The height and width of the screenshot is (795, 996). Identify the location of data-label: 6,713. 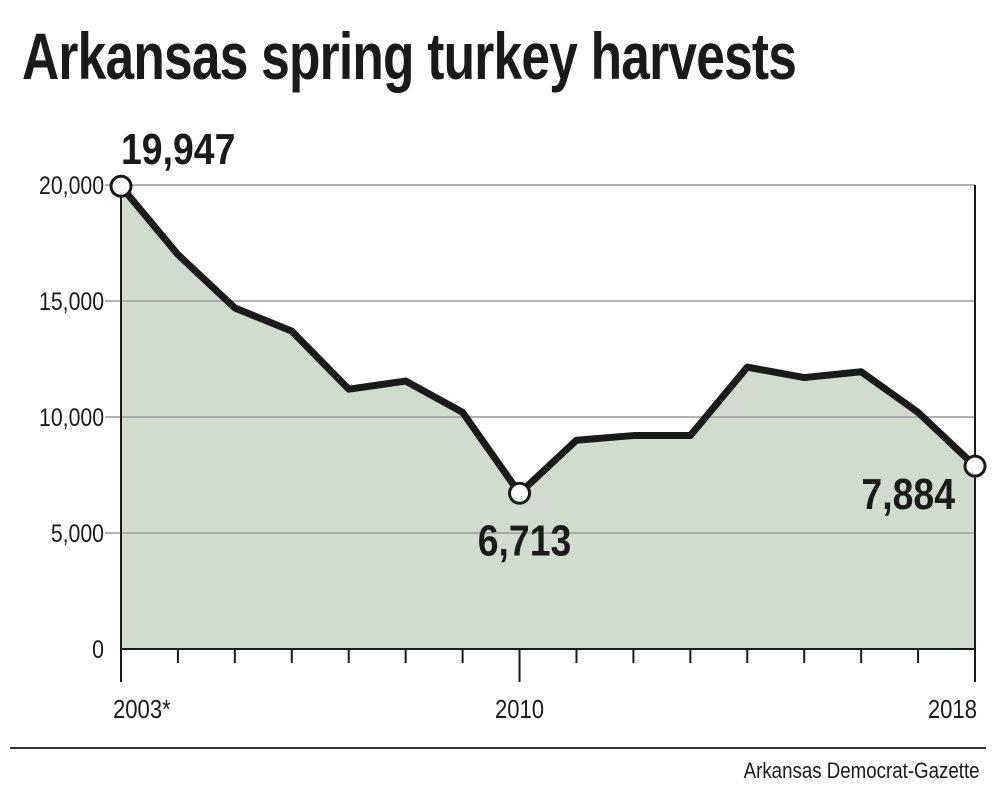
(525, 540).